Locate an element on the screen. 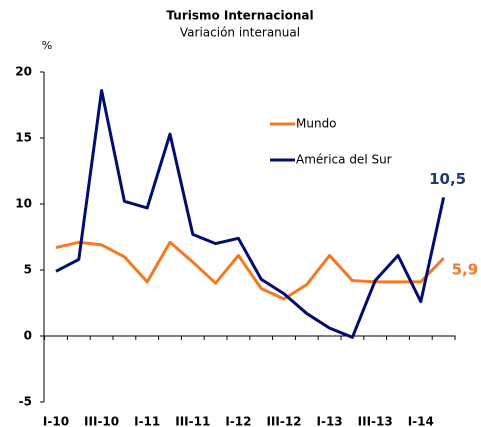 This screenshot has width=481, height=427. y-tick-label: -5 is located at coordinates (25, 402).